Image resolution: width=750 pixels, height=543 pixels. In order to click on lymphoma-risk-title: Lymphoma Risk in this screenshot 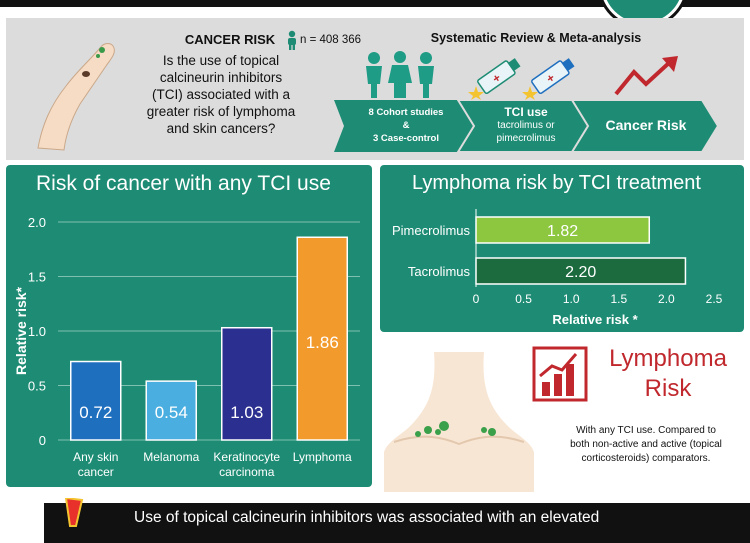, I will do `click(668, 374)`.